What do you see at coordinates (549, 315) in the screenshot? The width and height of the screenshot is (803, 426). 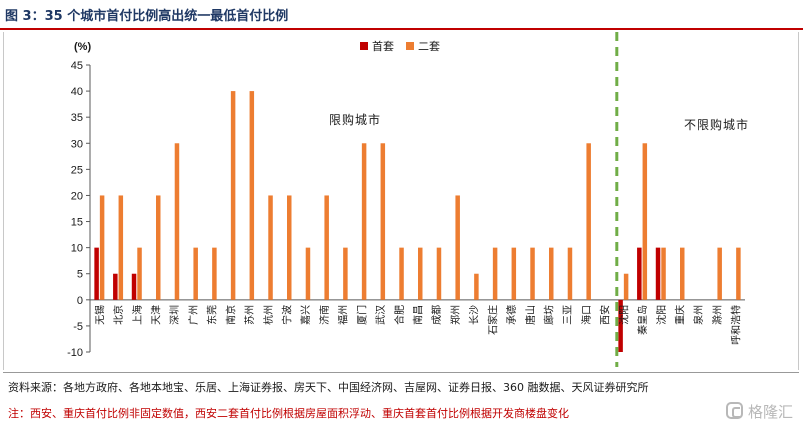 I see `x-tick-label: 廊坊` at bounding box center [549, 315].